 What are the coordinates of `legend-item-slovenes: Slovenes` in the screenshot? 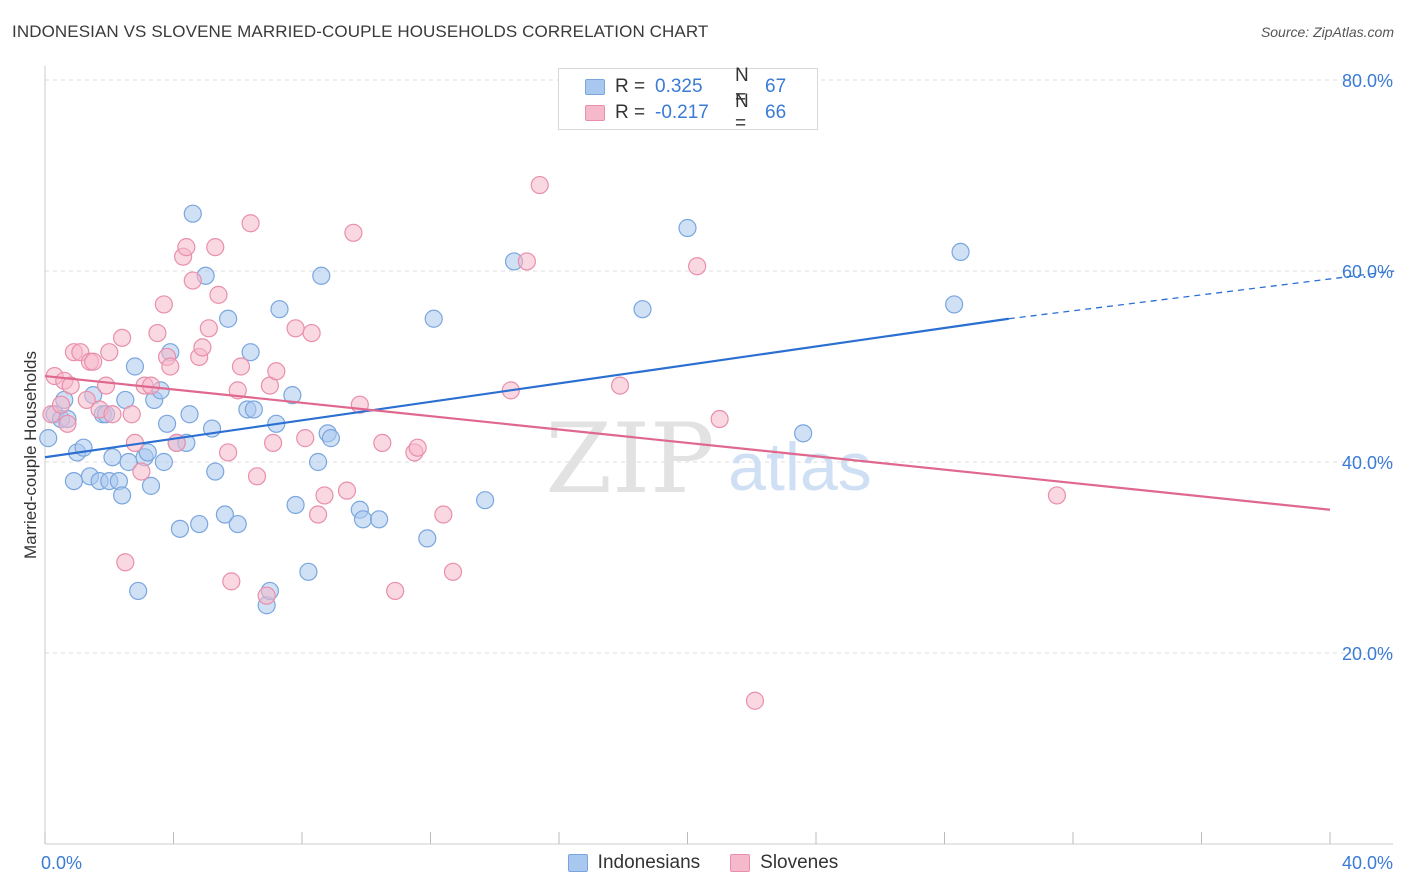 It's located at (784, 863).